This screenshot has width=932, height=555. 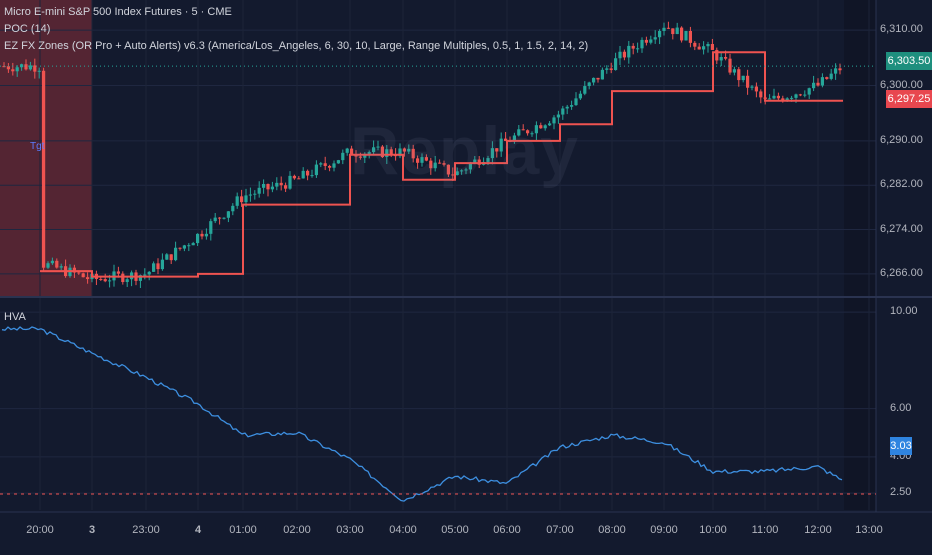 What do you see at coordinates (146, 530) in the screenshot?
I see `time-tick-label-2: 23:00` at bounding box center [146, 530].